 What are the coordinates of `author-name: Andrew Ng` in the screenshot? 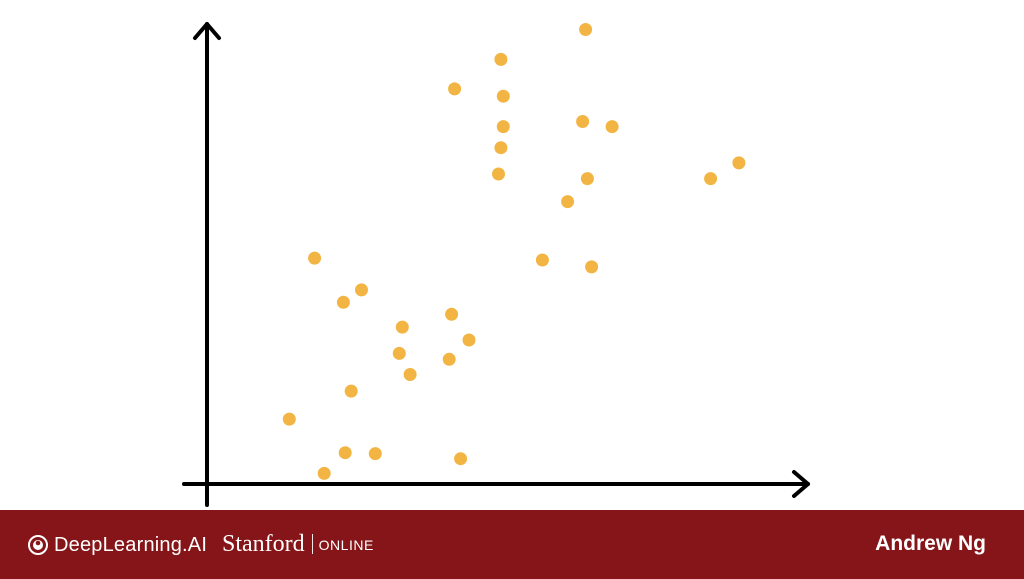 It's located at (930, 543).